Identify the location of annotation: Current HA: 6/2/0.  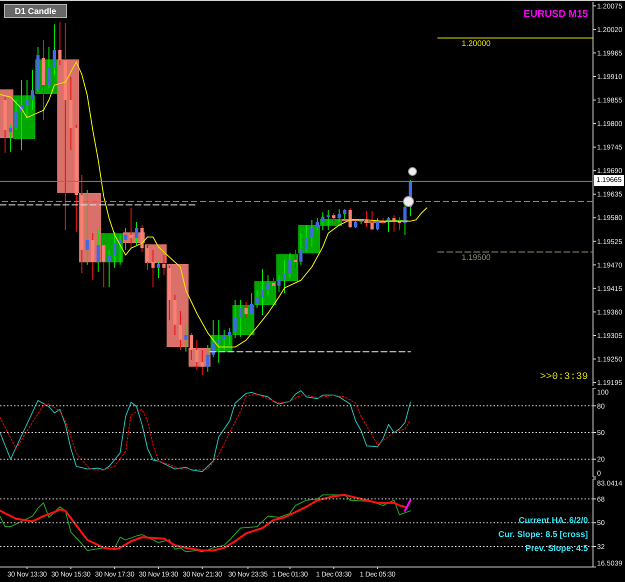
(553, 520).